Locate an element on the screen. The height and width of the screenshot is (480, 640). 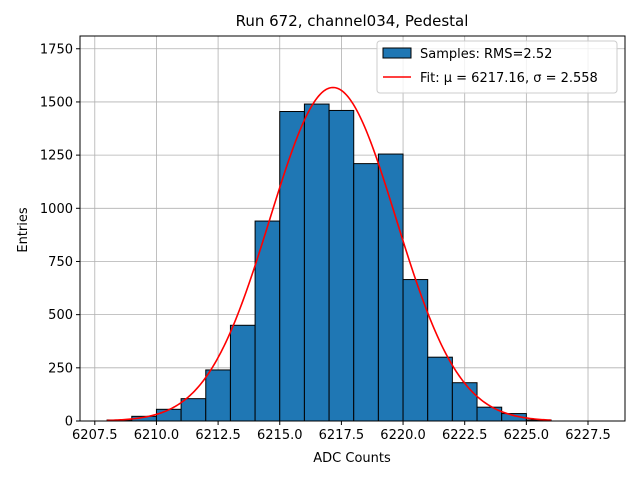
y-tick-label: 1250 is located at coordinates (56, 156).